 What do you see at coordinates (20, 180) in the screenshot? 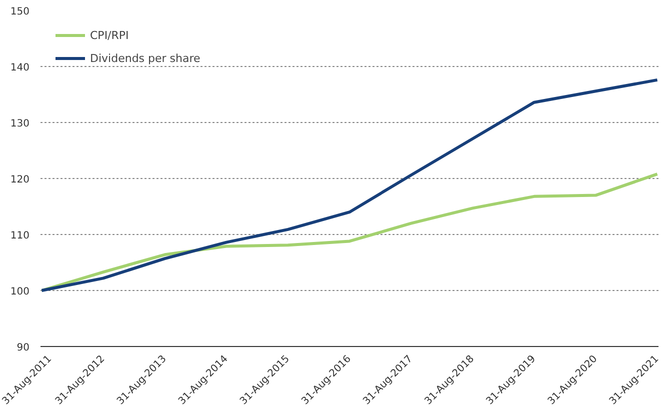
I see `y-tick-label: 120` at bounding box center [20, 180].